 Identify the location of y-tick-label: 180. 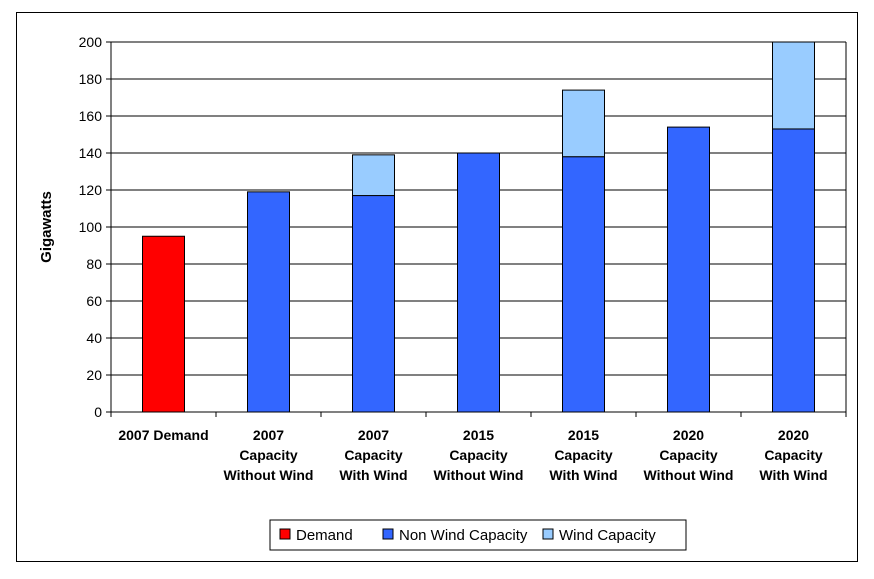
(91, 79).